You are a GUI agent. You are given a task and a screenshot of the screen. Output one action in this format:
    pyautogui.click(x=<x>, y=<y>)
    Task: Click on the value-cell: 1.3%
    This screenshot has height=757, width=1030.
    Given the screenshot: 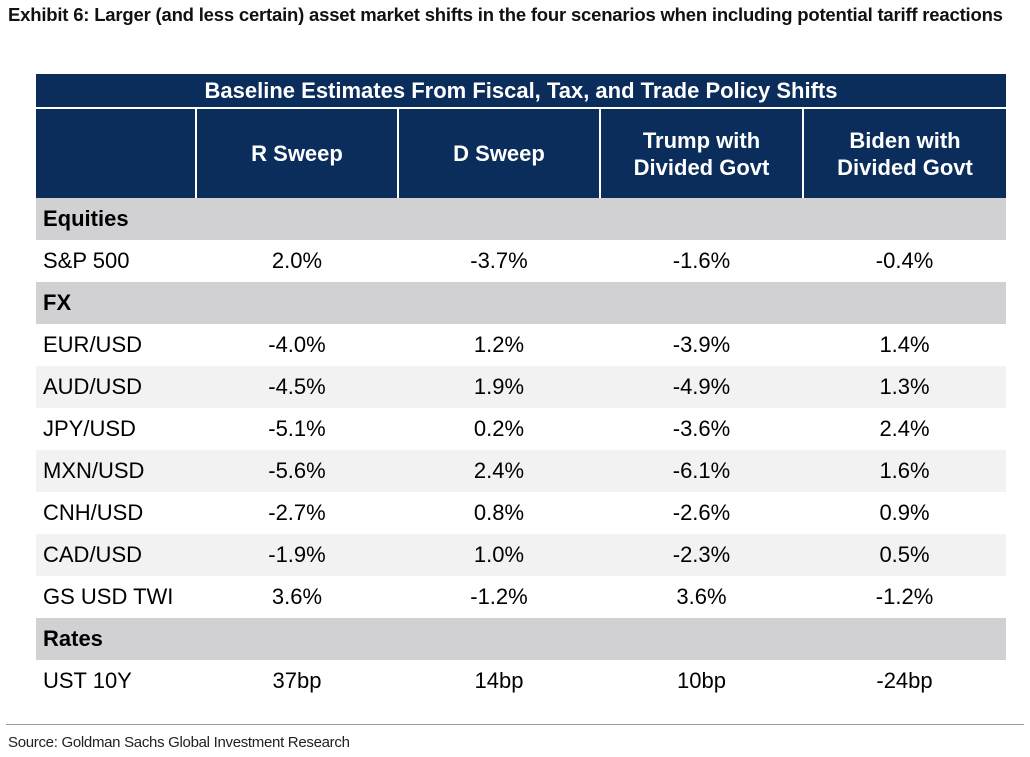 What is the action you would take?
    pyautogui.click(x=905, y=387)
    